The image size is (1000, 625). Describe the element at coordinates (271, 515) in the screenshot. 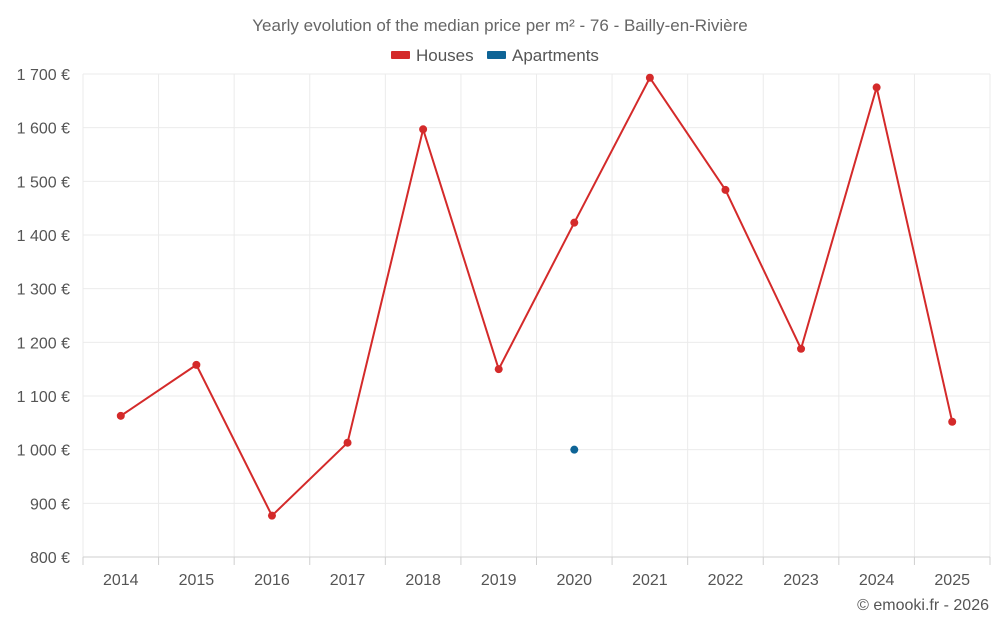

I see `data-point-houses-2016` at that location.